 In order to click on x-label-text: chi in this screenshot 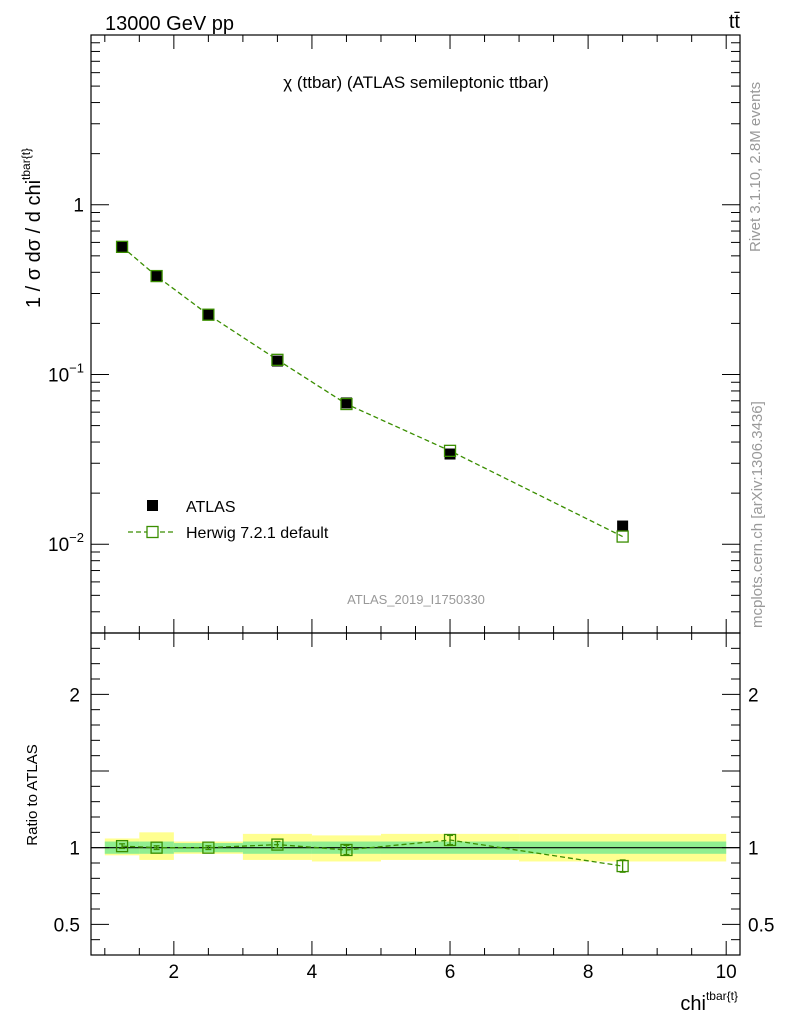, I will do `click(693, 1004)`.